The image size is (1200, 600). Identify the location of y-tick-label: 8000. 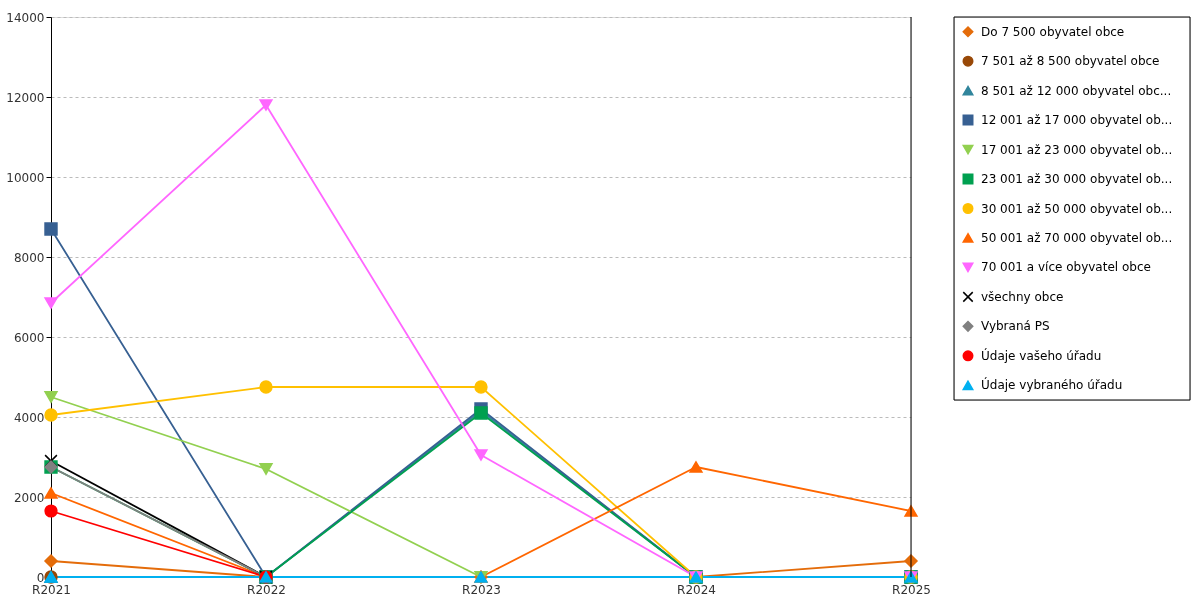
(29, 257).